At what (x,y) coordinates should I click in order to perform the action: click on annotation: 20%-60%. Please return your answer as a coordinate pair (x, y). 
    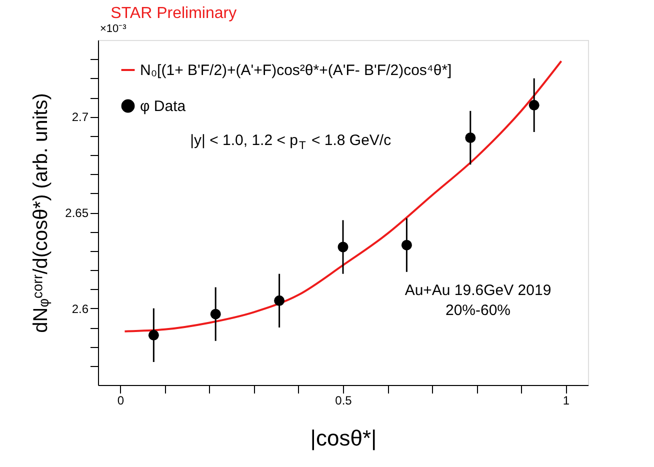
    Looking at the image, I should click on (478, 310).